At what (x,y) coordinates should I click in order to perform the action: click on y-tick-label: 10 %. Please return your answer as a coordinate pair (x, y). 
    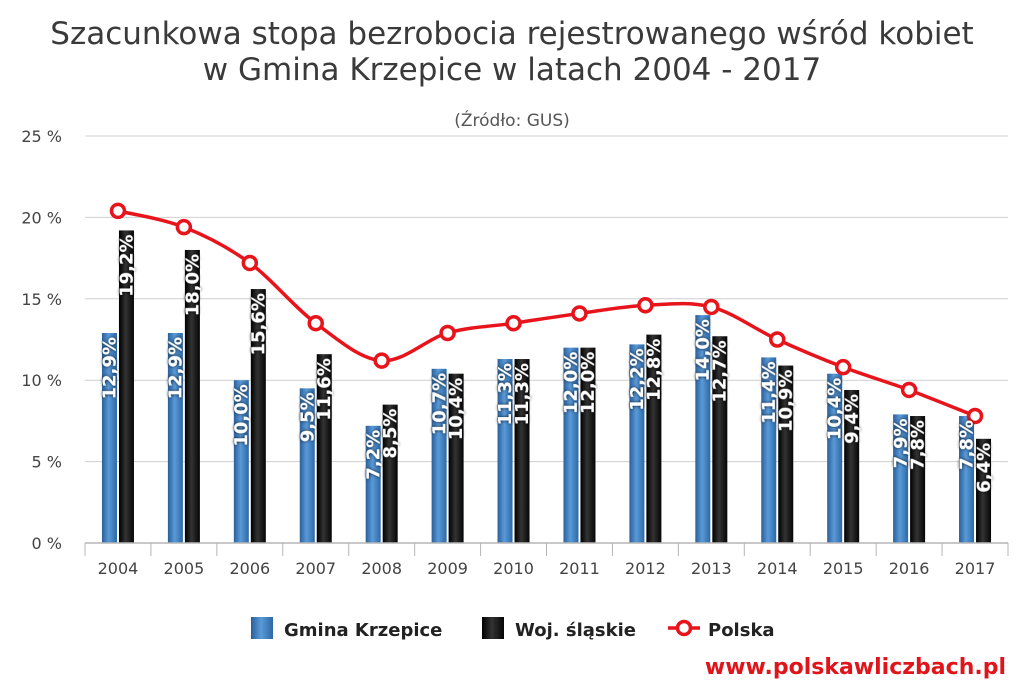
    Looking at the image, I should click on (41, 380).